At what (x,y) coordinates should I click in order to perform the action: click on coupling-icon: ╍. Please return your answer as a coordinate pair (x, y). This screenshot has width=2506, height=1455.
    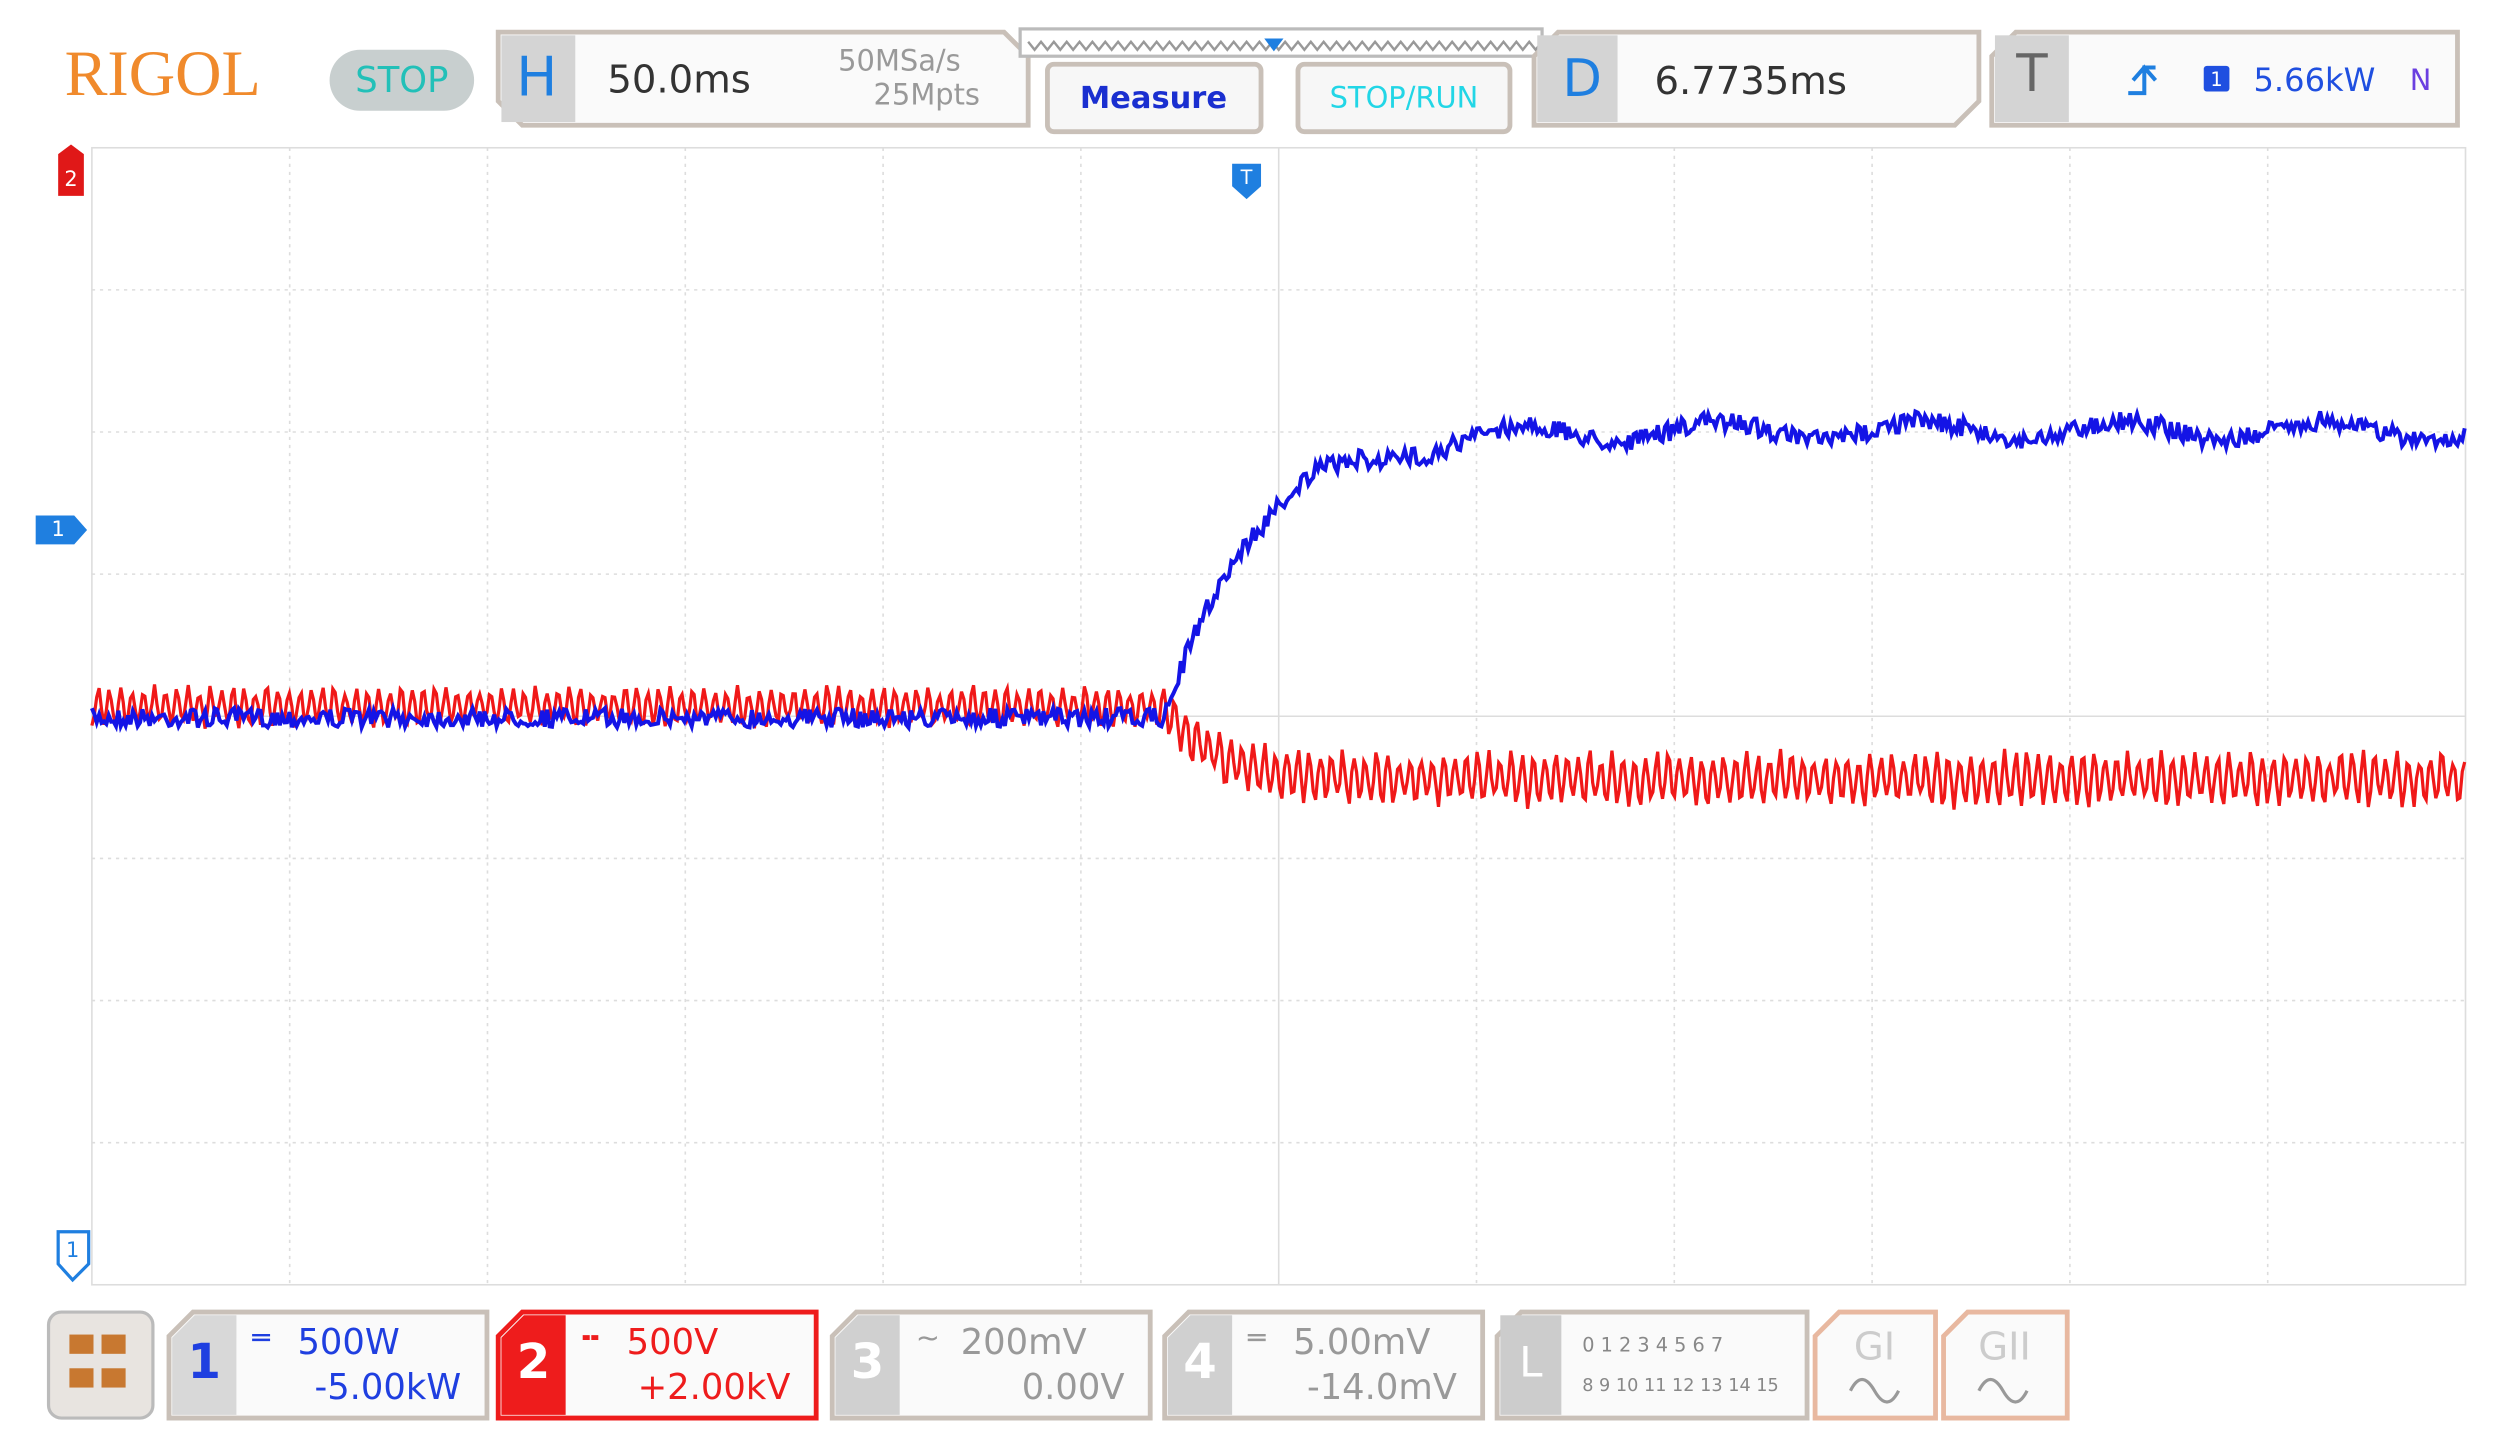
    Looking at the image, I should click on (590, 1337).